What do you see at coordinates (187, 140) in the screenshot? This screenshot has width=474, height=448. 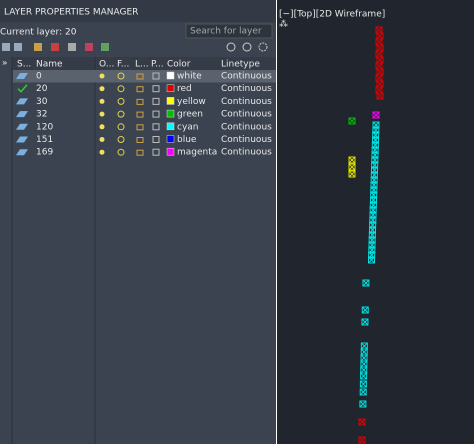 I see `color-name: blue` at bounding box center [187, 140].